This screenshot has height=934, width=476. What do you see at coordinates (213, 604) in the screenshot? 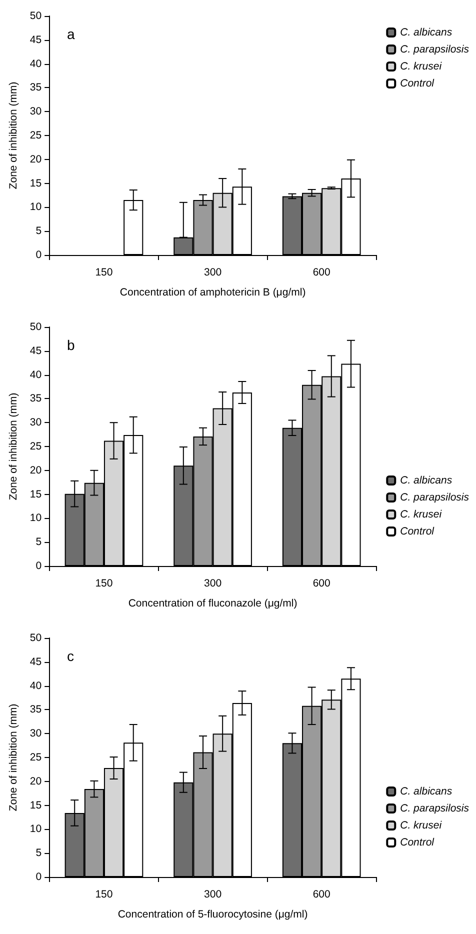
I see `x-axis-title: Concentration of fluconazole (μg/ml)` at bounding box center [213, 604].